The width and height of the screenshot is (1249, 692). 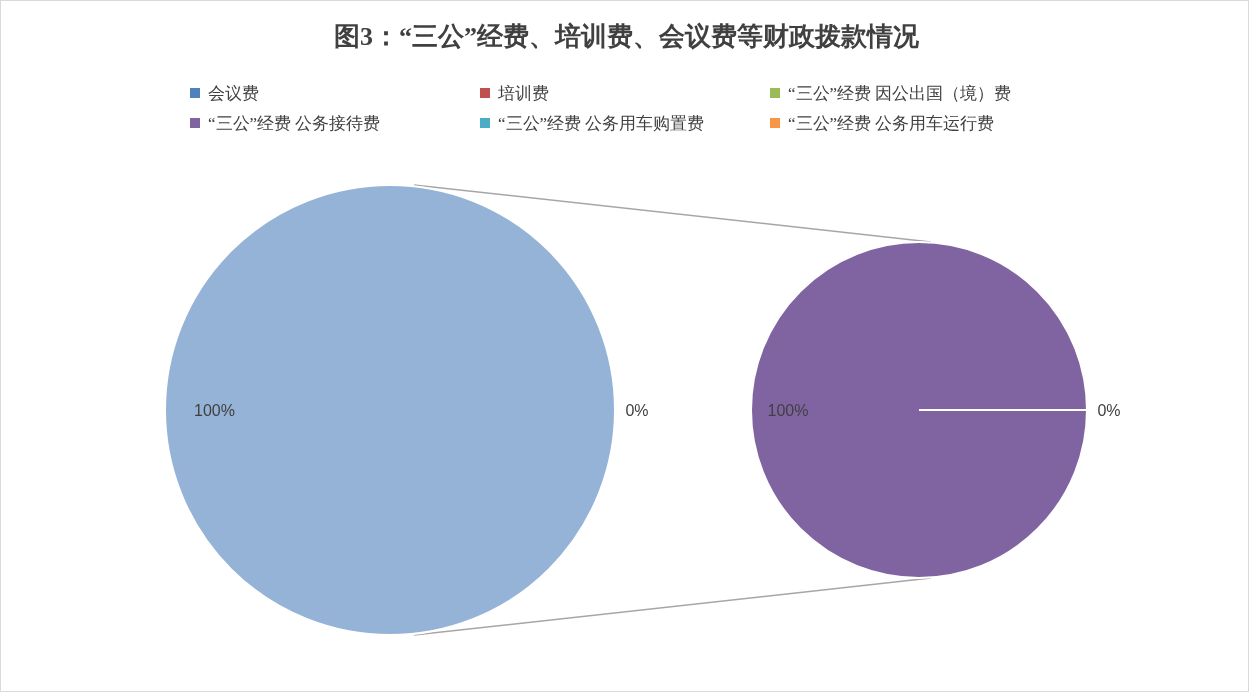 I want to click on legend-label: 会议费, so click(x=233, y=93).